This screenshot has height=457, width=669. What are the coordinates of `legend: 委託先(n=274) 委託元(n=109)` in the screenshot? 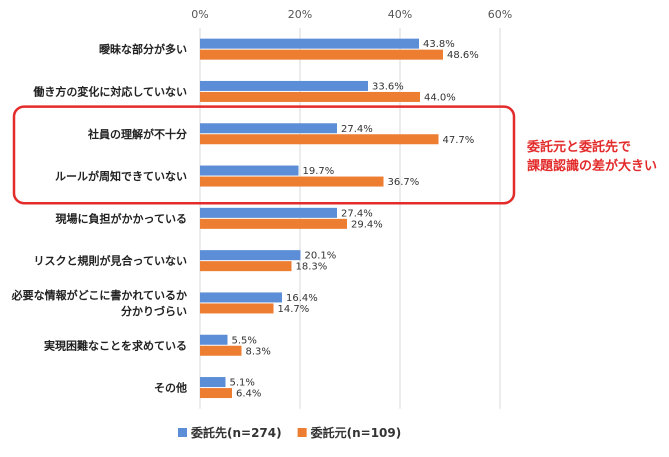 It's located at (289, 432).